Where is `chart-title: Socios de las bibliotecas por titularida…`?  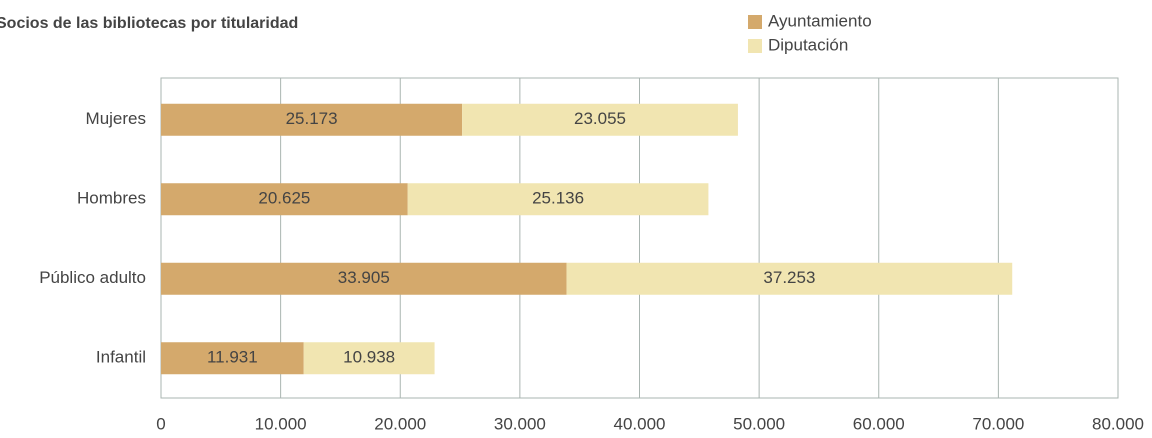
chart-title: Socios de las bibliotecas por titularida… is located at coordinates (149, 23).